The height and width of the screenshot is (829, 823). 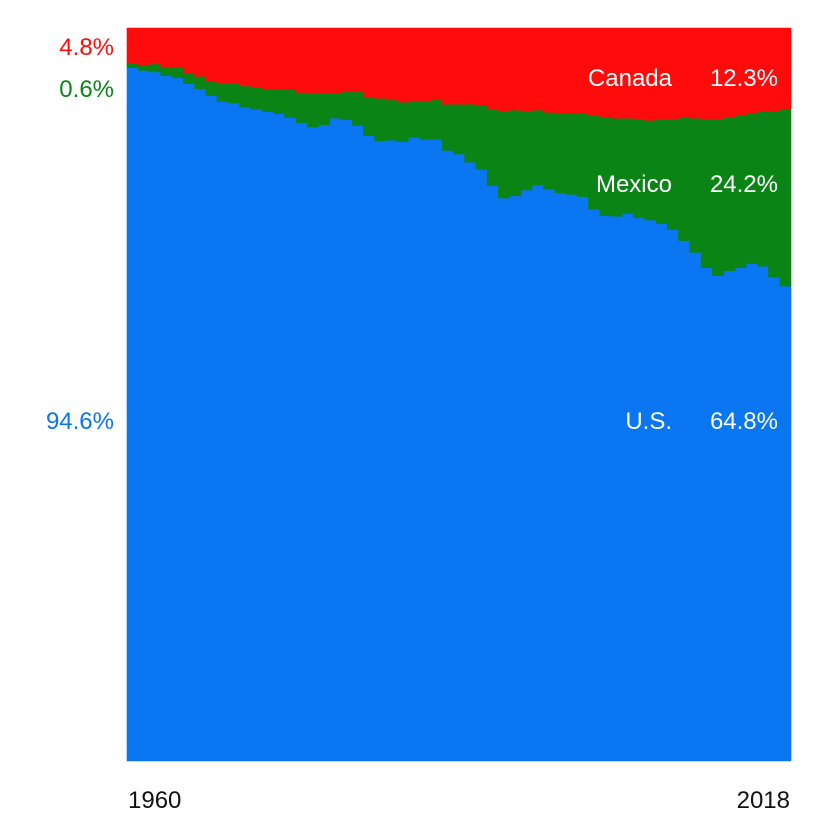 I want to click on end-label-mexico: 24.2%, so click(x=744, y=184).